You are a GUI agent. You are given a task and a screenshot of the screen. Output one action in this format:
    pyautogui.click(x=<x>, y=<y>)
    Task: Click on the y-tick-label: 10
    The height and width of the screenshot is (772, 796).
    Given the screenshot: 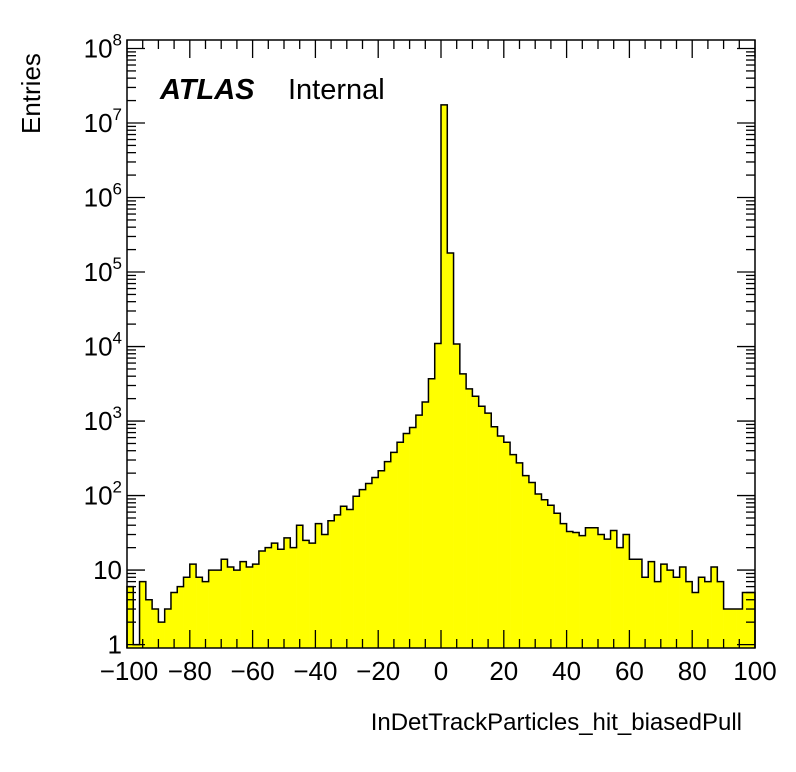 What is the action you would take?
    pyautogui.click(x=107, y=570)
    